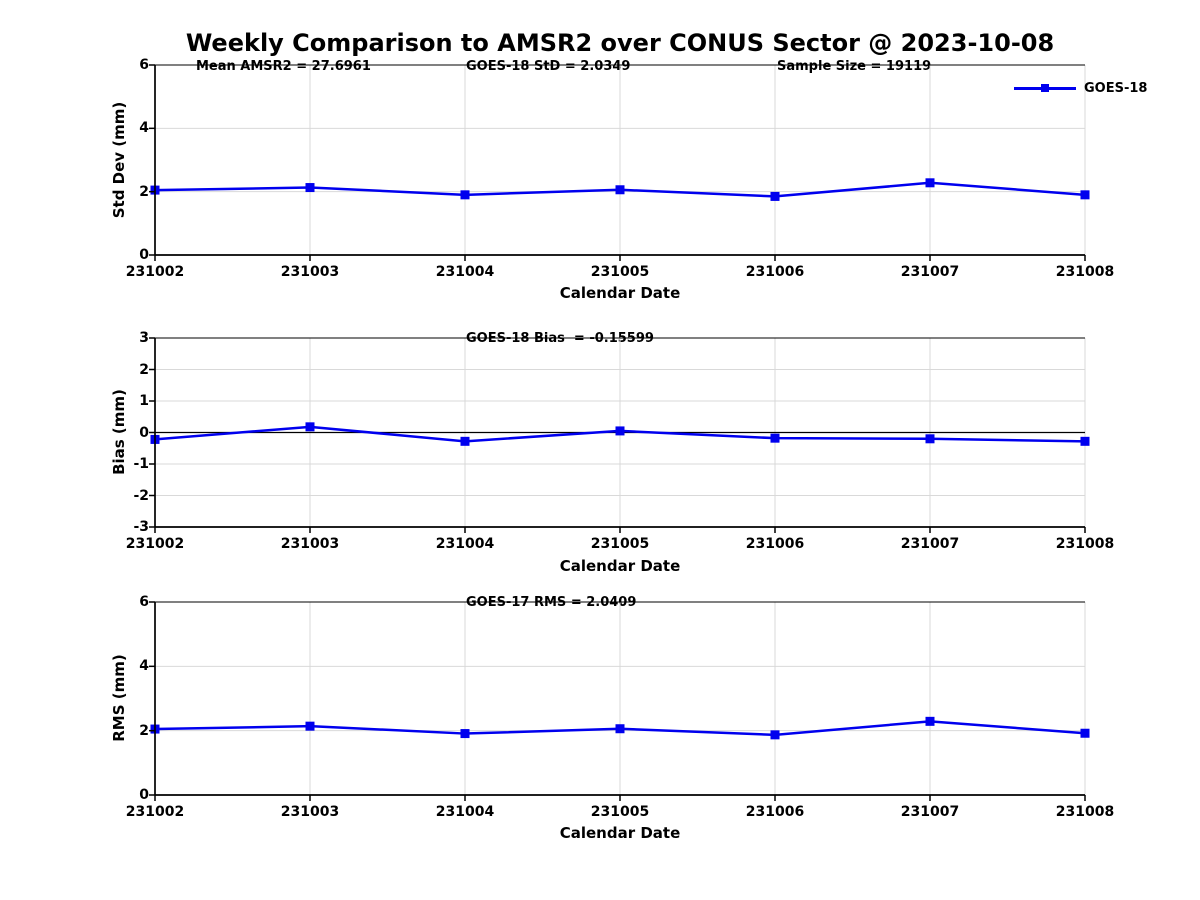 The image size is (1200, 900). What do you see at coordinates (141, 464) in the screenshot?
I see `y-tick-label: -1` at bounding box center [141, 464].